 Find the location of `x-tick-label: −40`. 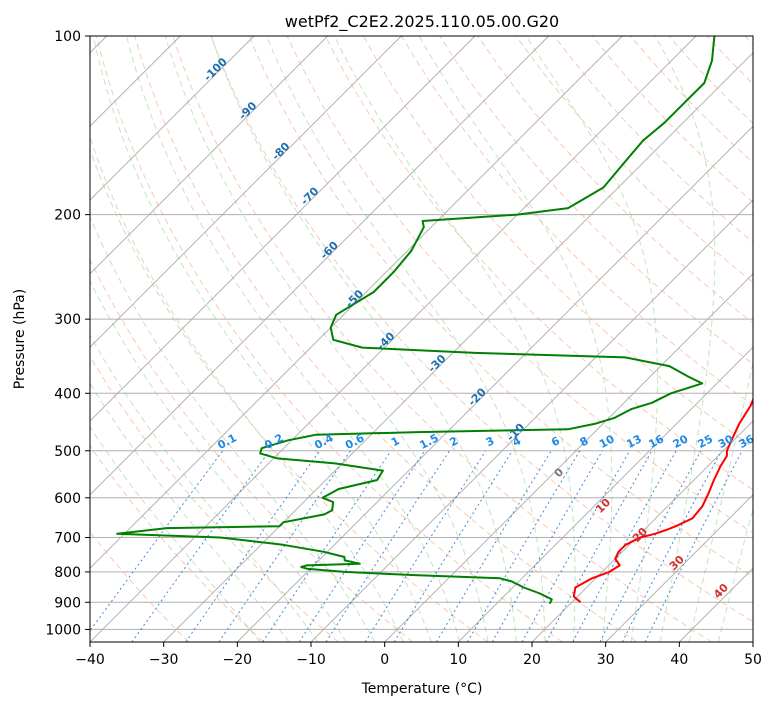

x-tick-label: −40 is located at coordinates (90, 660).